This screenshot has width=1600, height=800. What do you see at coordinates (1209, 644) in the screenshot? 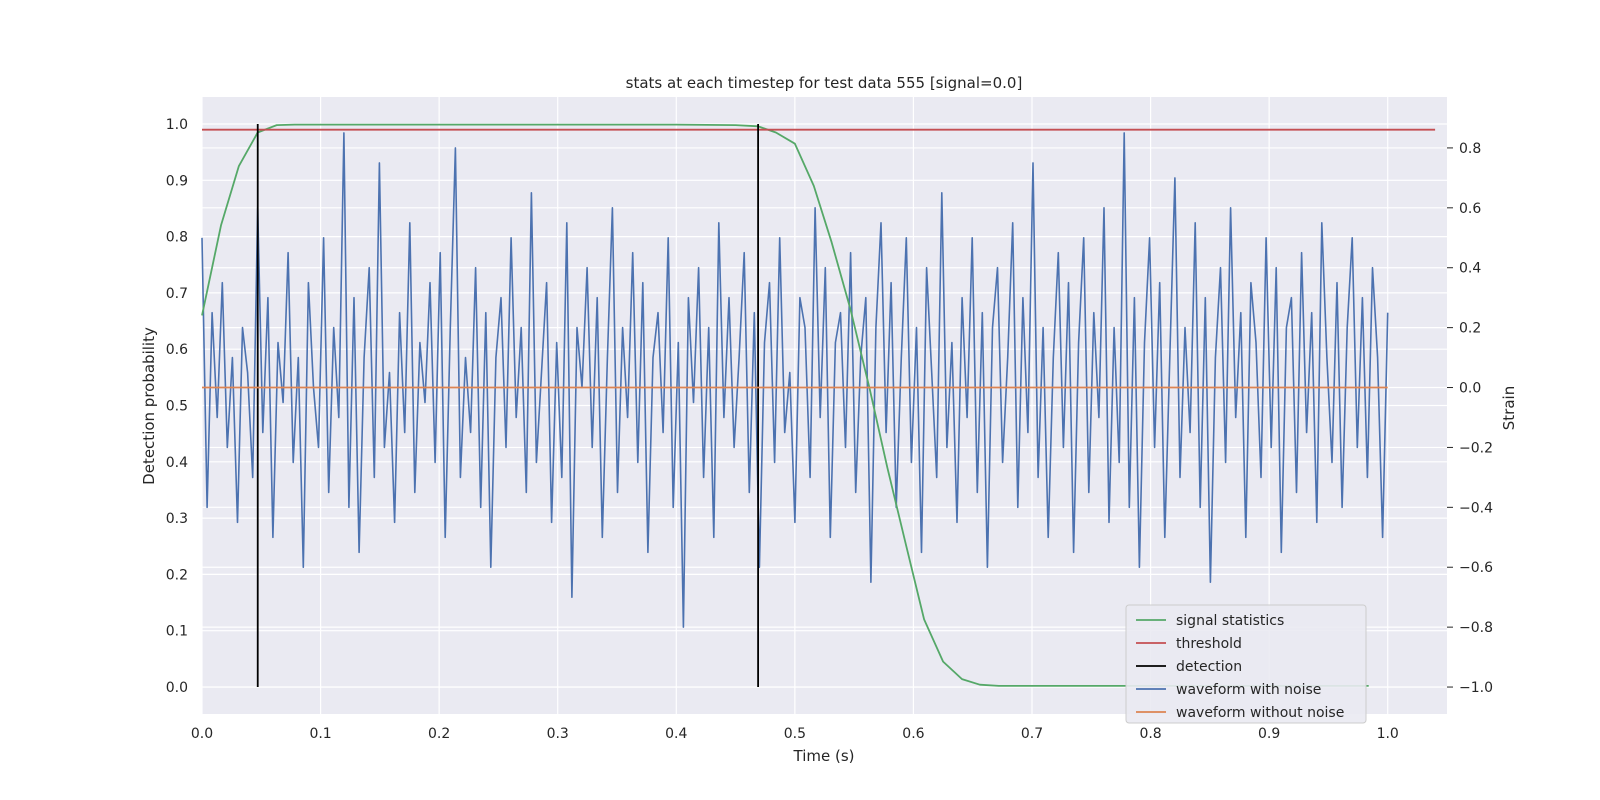
I see `legend-label: threshold` at bounding box center [1209, 644].